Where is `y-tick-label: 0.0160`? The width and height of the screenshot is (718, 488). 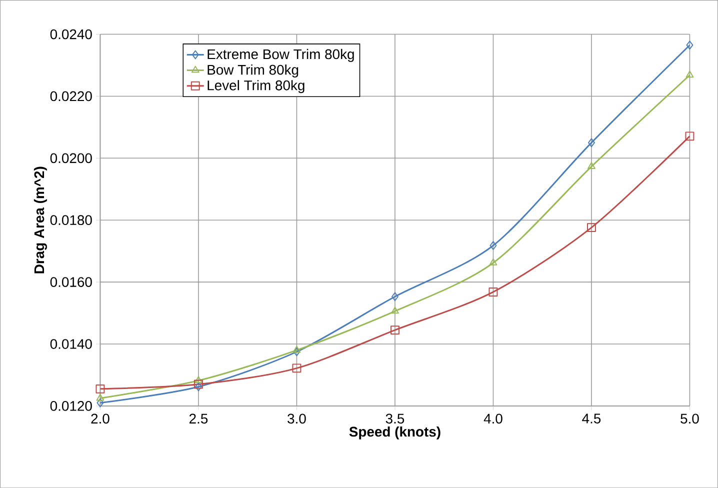
y-tick-label: 0.0160 is located at coordinates (71, 282).